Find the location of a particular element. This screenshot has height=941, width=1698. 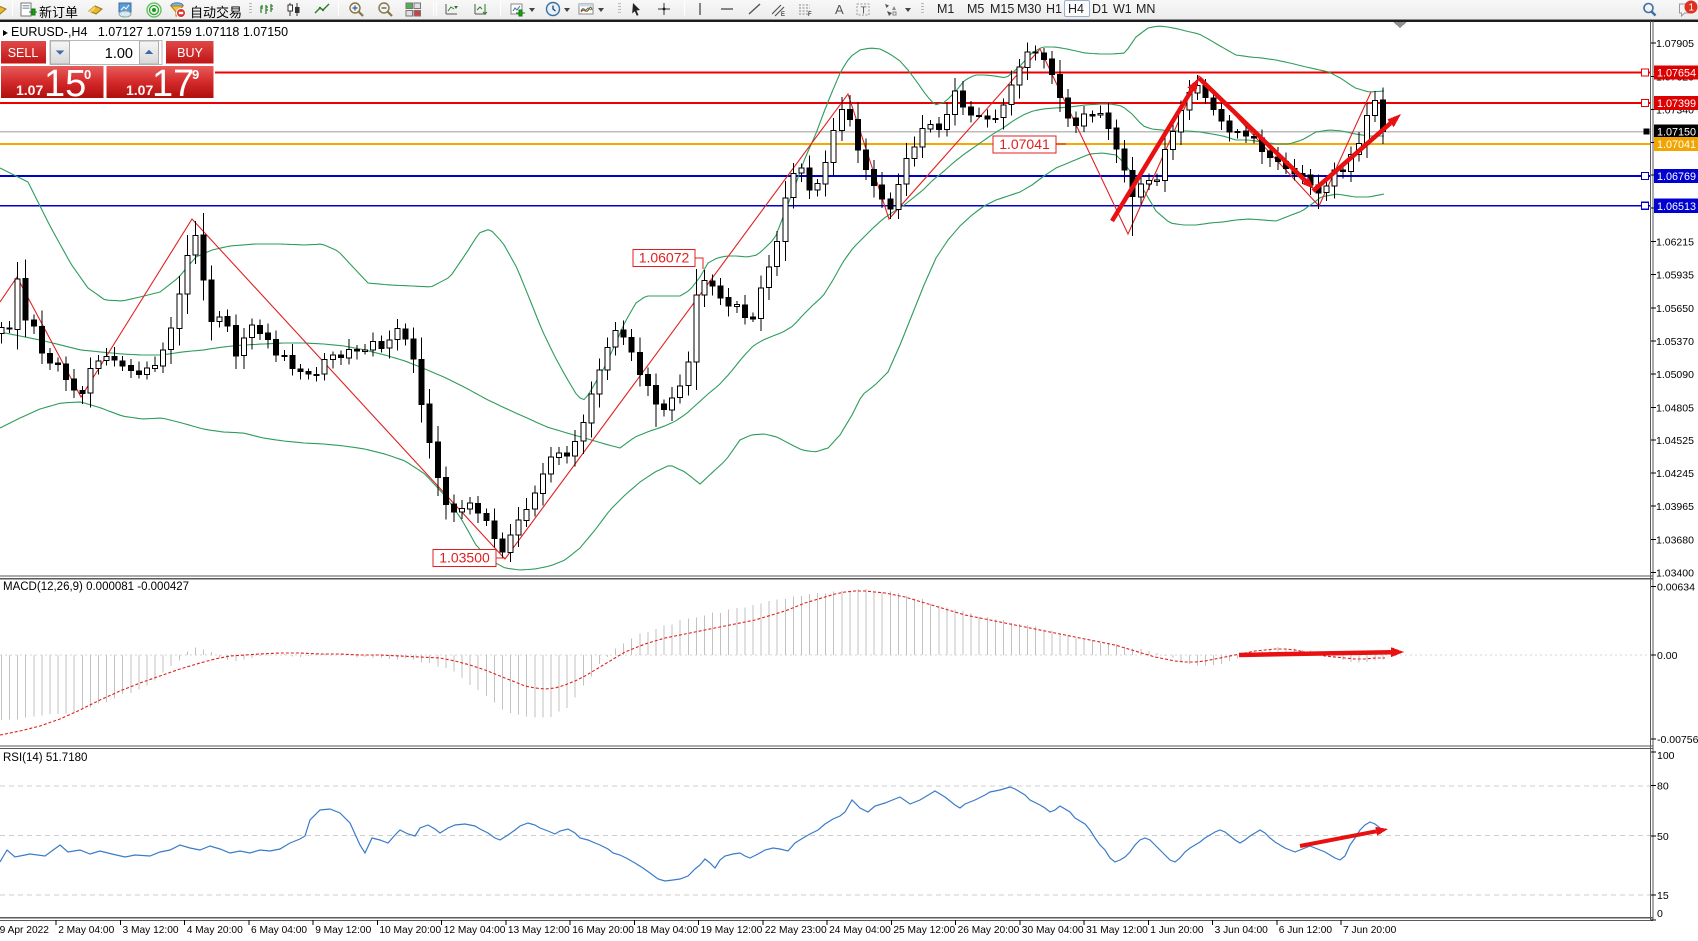

svg-text: 9 May 12:00 is located at coordinates (343, 930).